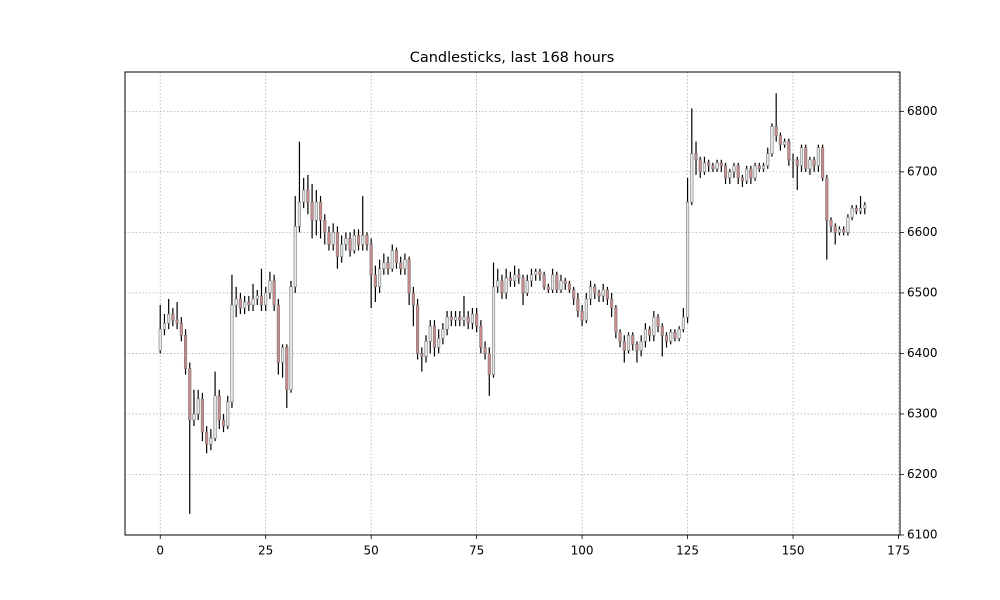  I want to click on x-tick-label: 75, so click(476, 551).